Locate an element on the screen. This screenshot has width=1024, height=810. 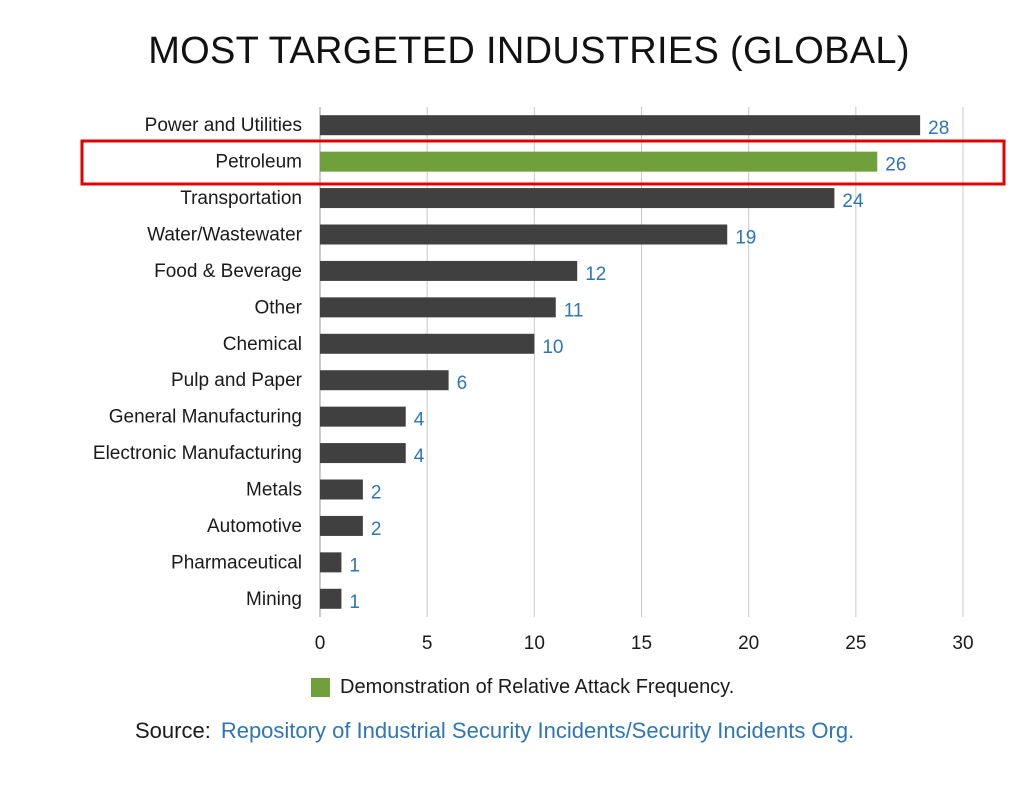
x-tick-label: 25 is located at coordinates (855, 643).